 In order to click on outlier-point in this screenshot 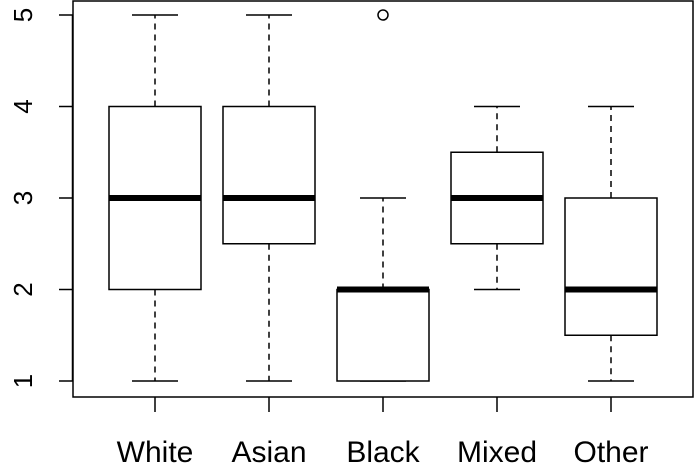, I will do `click(383, 15)`.